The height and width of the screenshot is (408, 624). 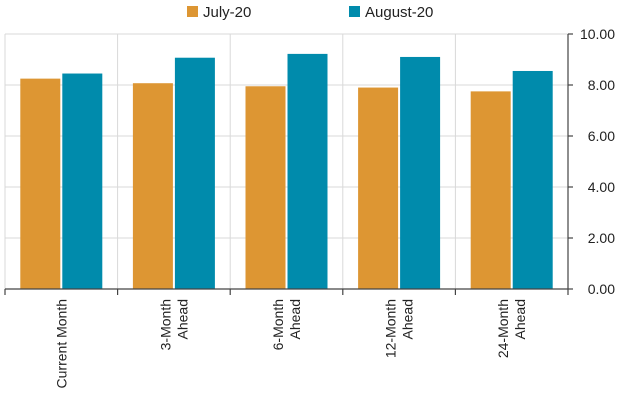 What do you see at coordinates (278, 324) in the screenshot?
I see `x-tick-label: 6-Month` at bounding box center [278, 324].